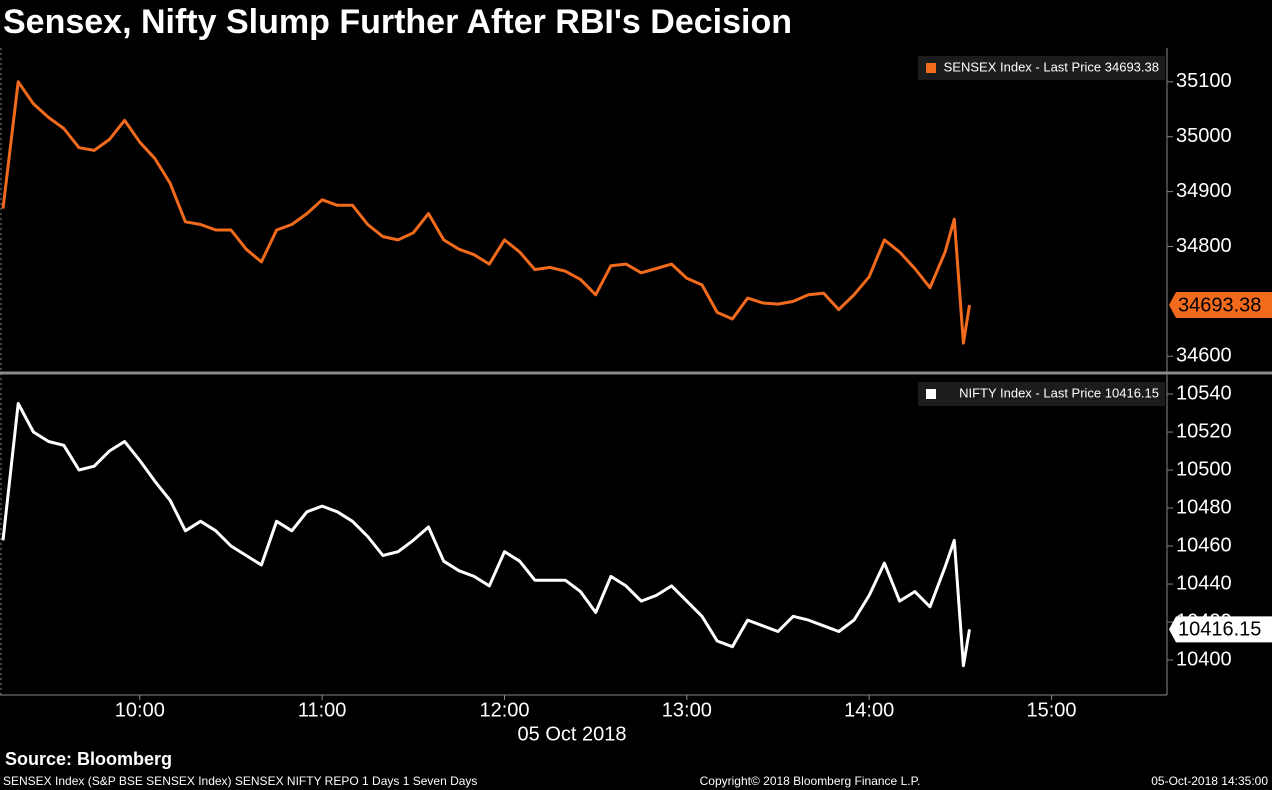 This screenshot has height=790, width=1272. Describe the element at coordinates (572, 734) in the screenshot. I see `x-axis-label: 05 Oct 2018` at that location.